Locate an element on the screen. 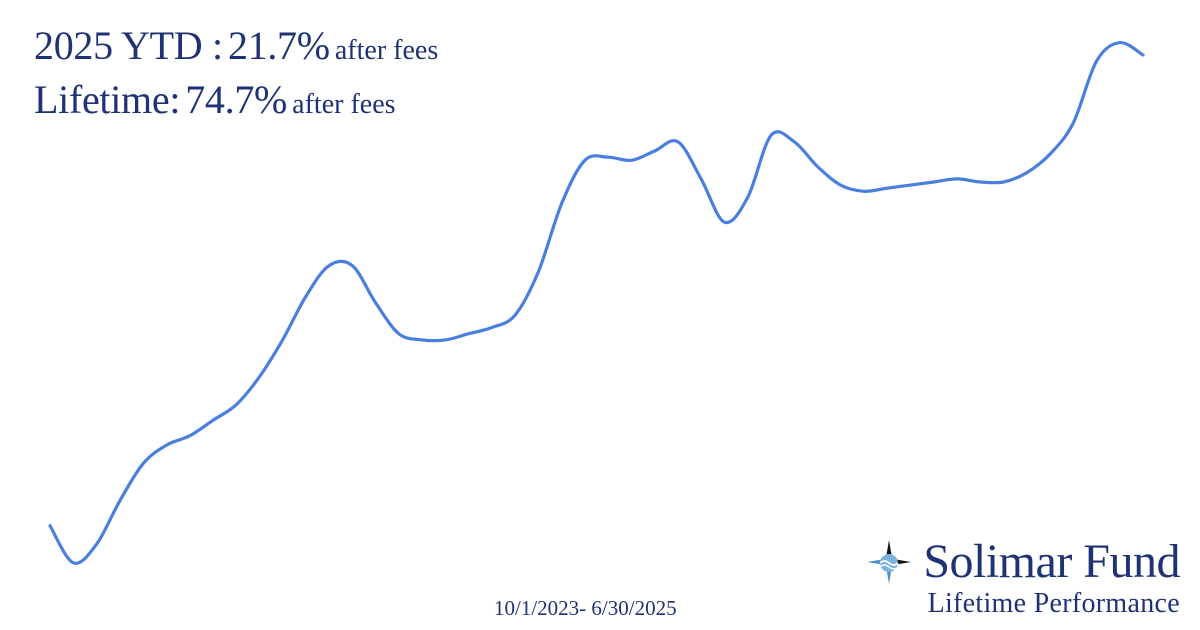 This screenshot has height=630, width=1200. headline-lifetime: Lifetime: 74.7% after fees is located at coordinates (215, 100).